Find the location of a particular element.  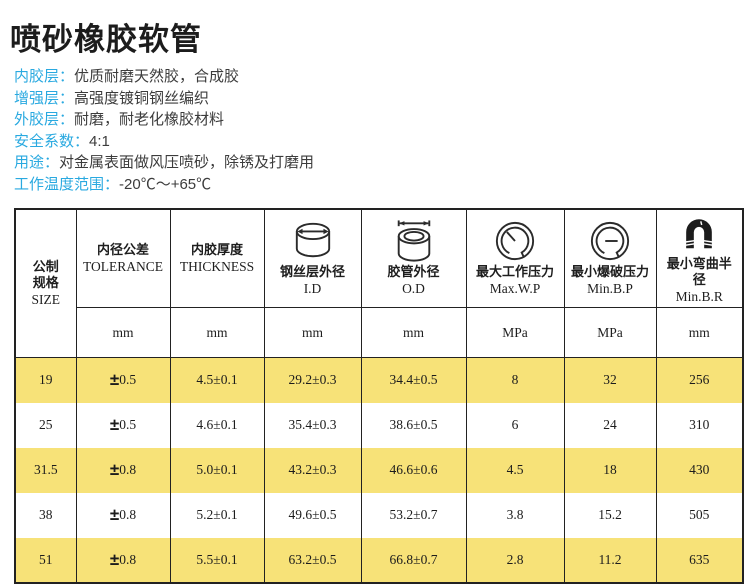

cell-size: 19 is located at coordinates (45, 380).